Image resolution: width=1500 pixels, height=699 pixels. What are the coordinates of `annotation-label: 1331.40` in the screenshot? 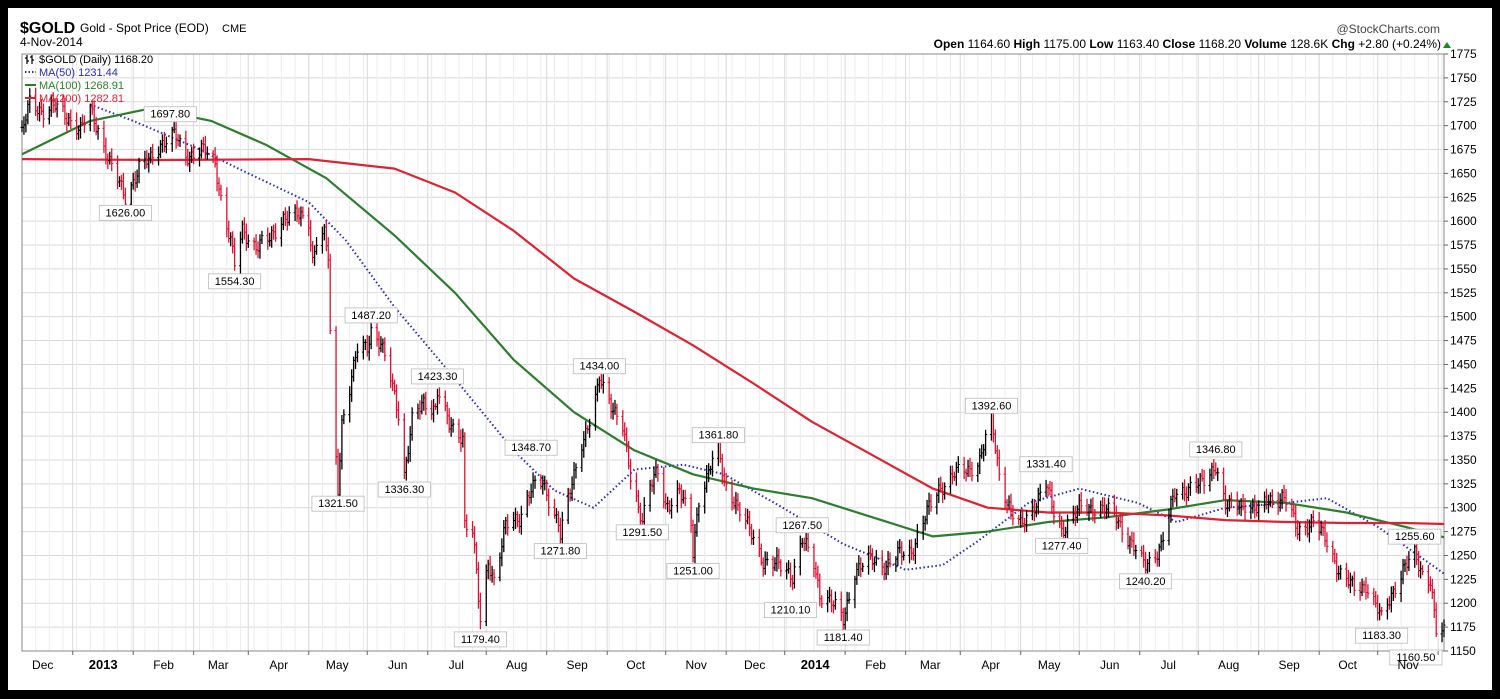 It's located at (1046, 465).